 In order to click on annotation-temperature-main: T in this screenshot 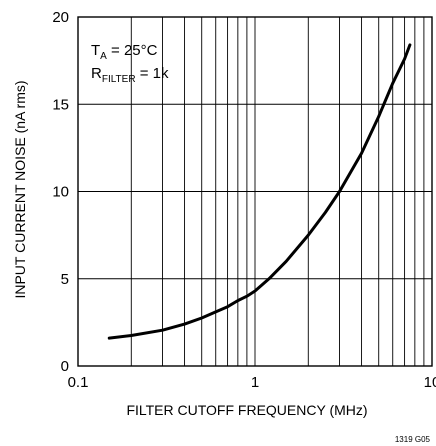, I will do `click(95, 50)`.